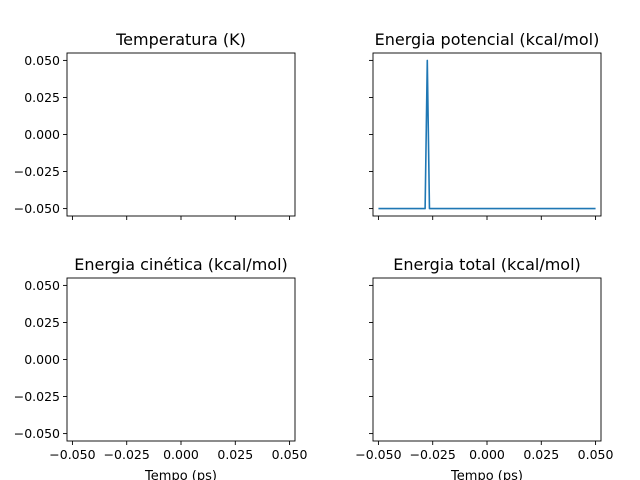  Describe the element at coordinates (180, 39) in the screenshot. I see `chart-title: Temperatura (K)` at that location.